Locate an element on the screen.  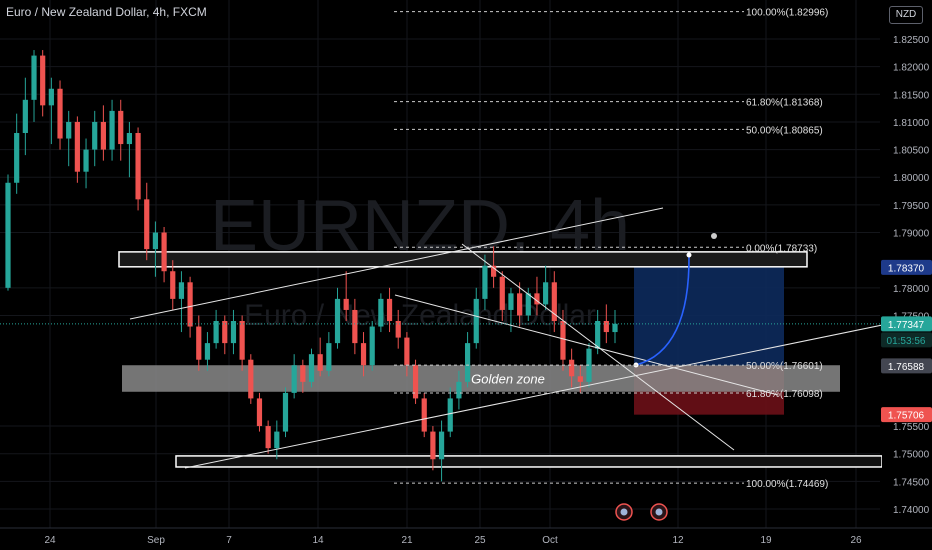
projection-path is located at coordinates (662, 310).